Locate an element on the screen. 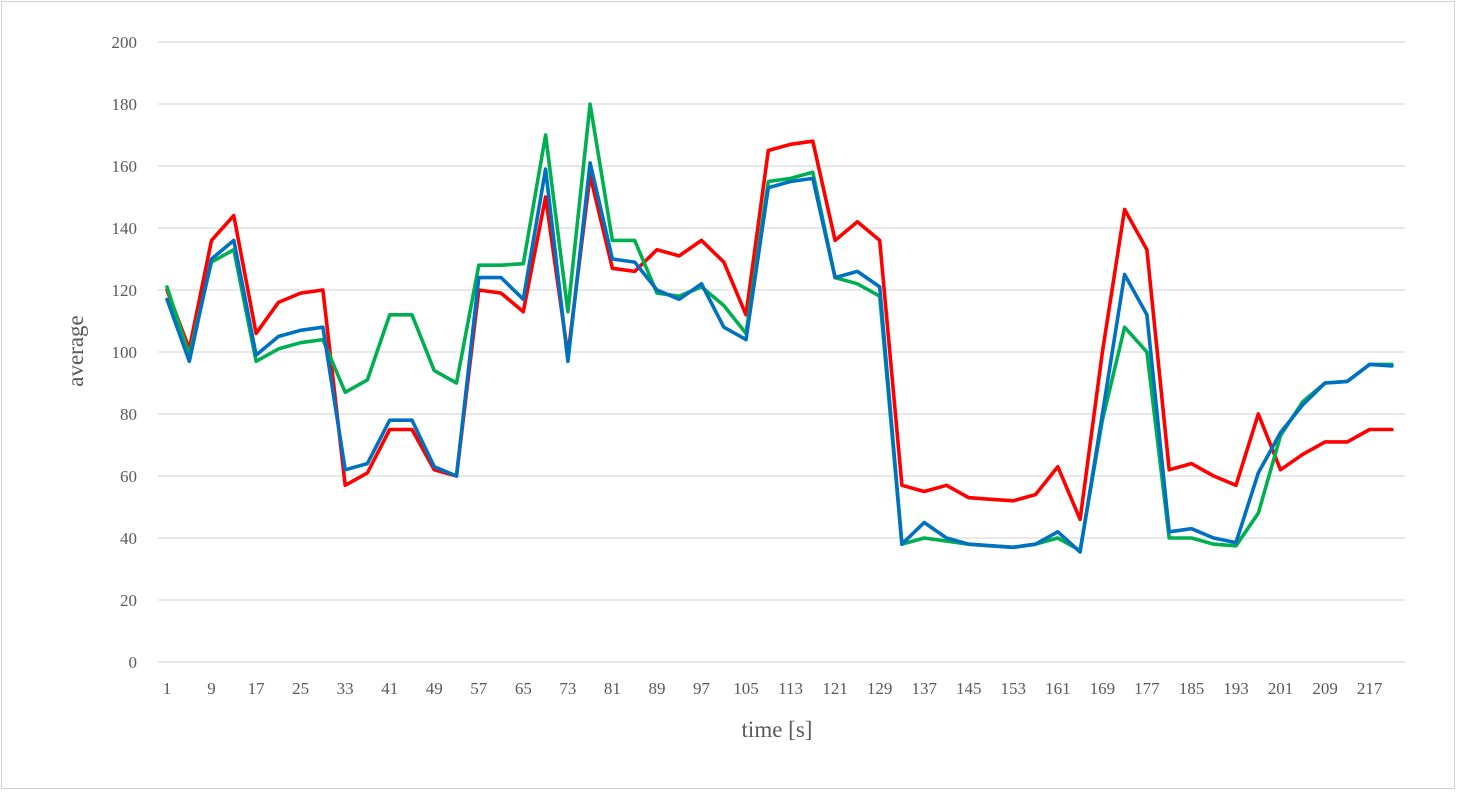 The height and width of the screenshot is (792, 1458). x-tick-label: 201 is located at coordinates (1281, 688).